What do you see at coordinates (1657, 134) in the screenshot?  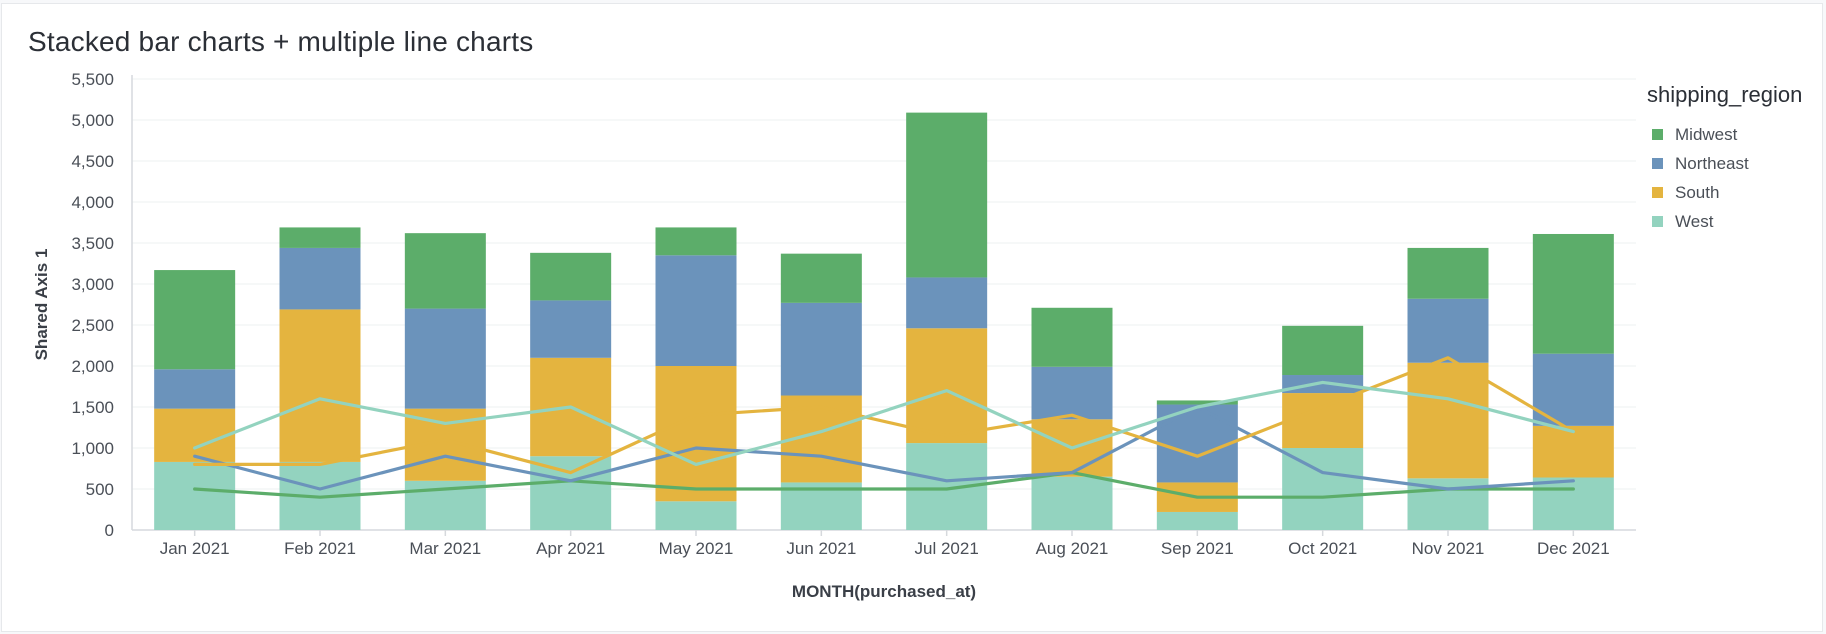 I see `legend-swatch-midwest` at bounding box center [1657, 134].